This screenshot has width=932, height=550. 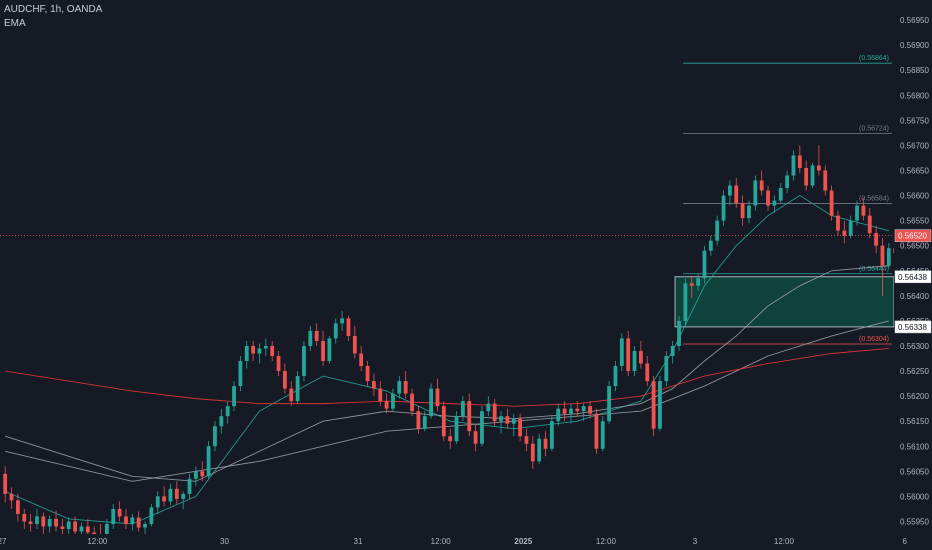 I want to click on y-tick-label: 0.56250, so click(x=914, y=371).